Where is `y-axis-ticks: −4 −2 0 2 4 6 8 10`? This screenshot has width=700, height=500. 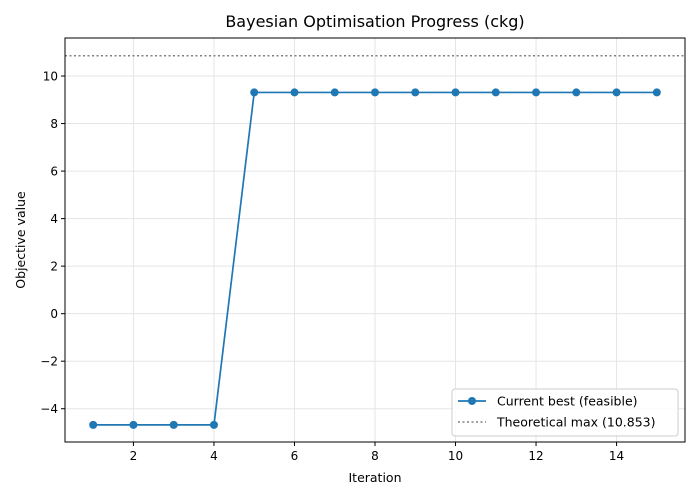
y-axis-ticks: −4 −2 0 2 4 6 8 10 is located at coordinates (52, 243).